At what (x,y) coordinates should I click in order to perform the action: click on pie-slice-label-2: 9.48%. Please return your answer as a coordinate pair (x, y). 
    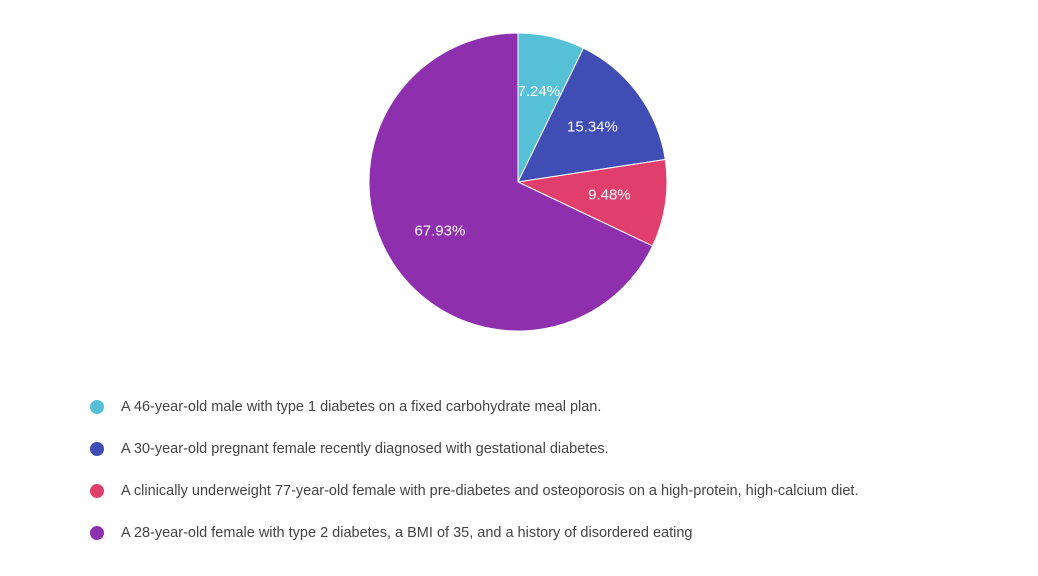
    Looking at the image, I should click on (609, 194).